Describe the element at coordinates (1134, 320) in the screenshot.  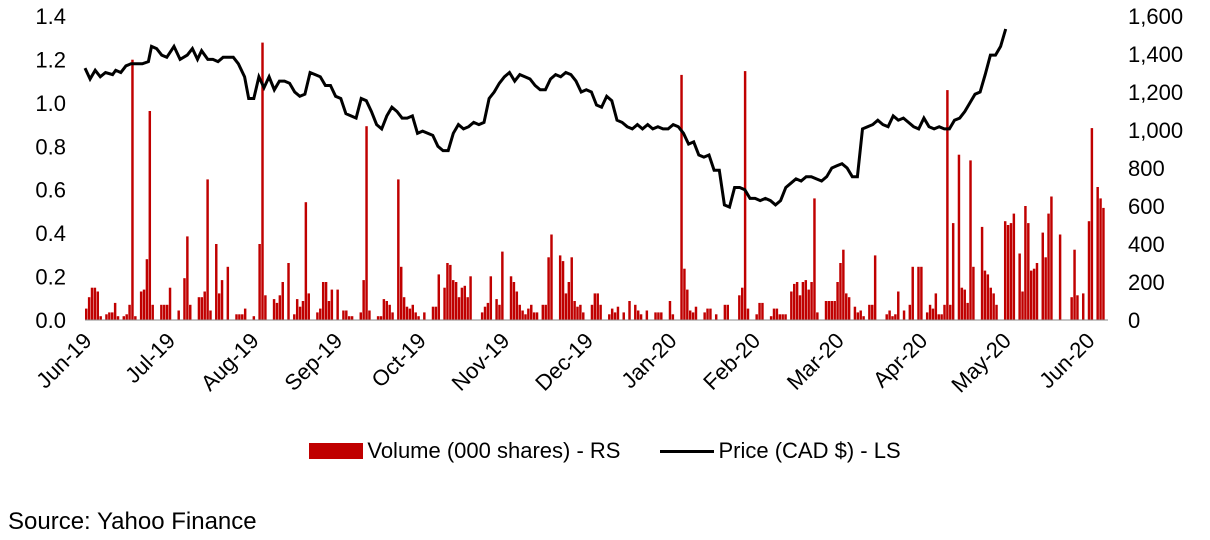
I see `right-tick-label: 0` at that location.